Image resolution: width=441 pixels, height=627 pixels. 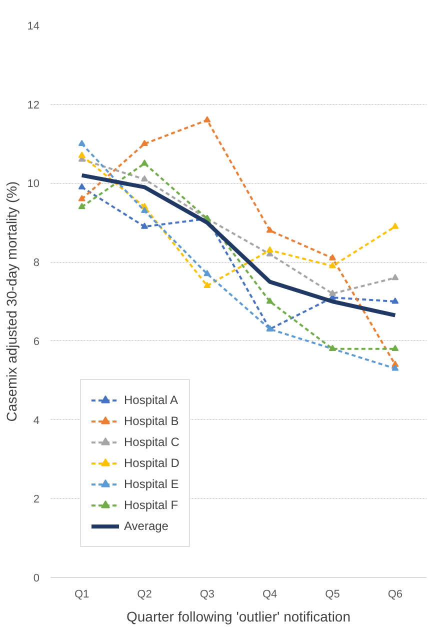 I want to click on y-tick-label: 14, so click(x=33, y=26).